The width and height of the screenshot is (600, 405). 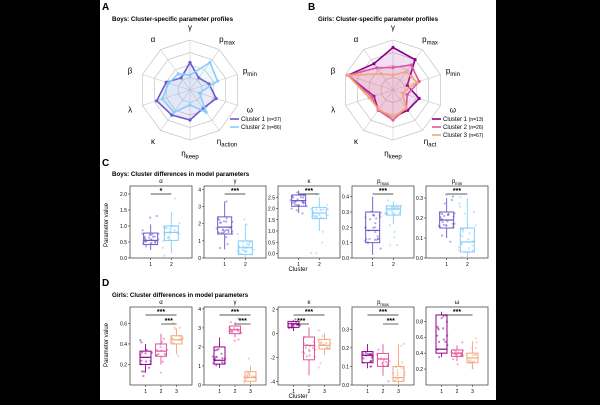 What do you see at coordinates (130, 109) in the screenshot?
I see `radar-axis-label: λ` at bounding box center [130, 109].